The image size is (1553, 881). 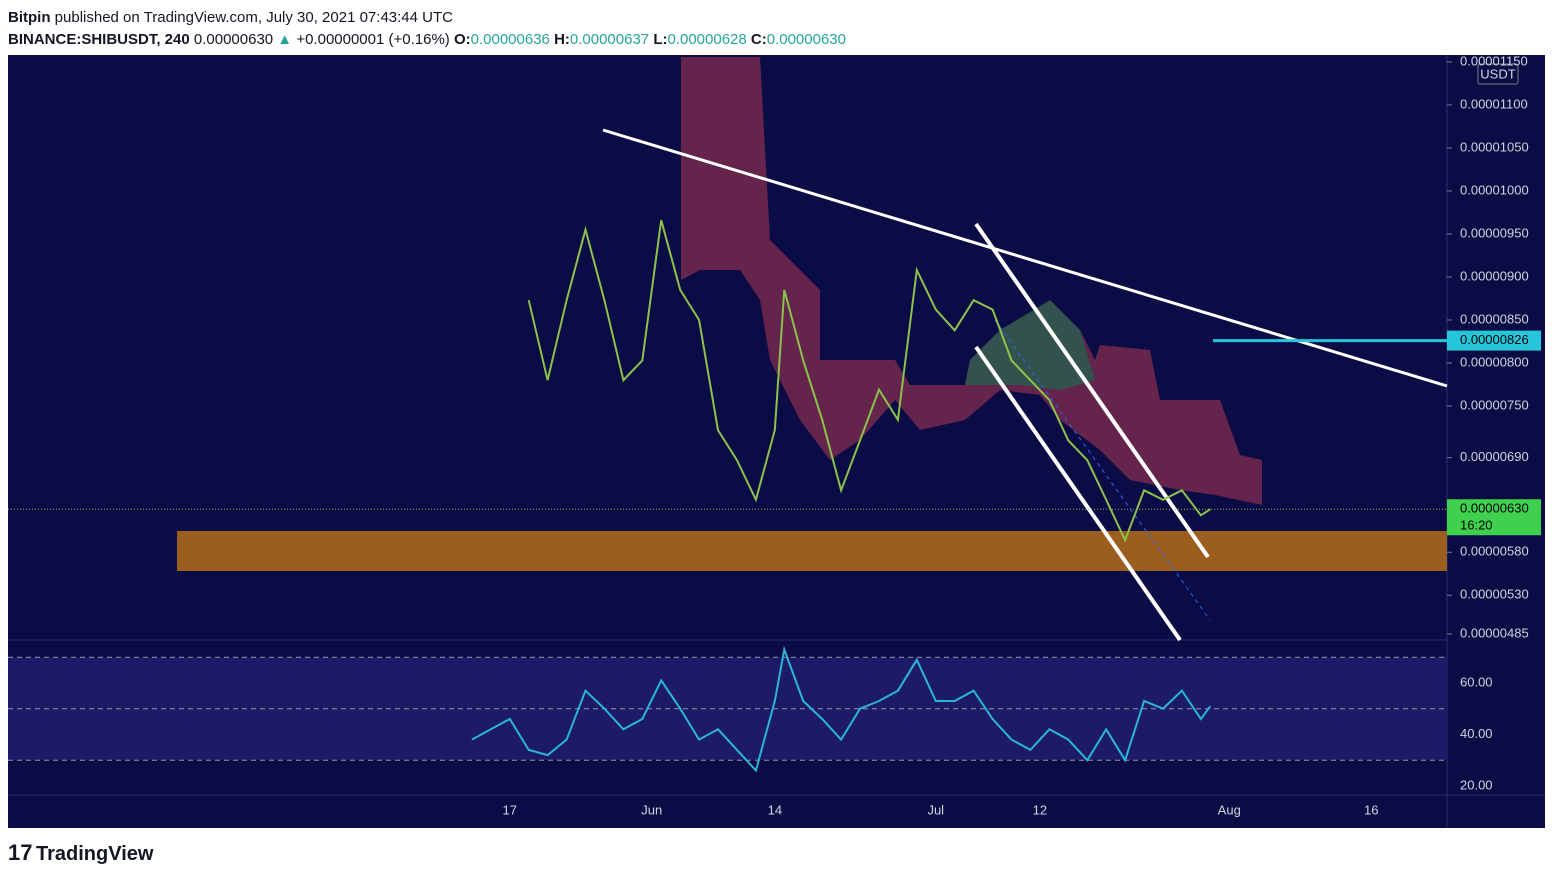 I want to click on x-tick-label: 12, so click(x=1040, y=809).